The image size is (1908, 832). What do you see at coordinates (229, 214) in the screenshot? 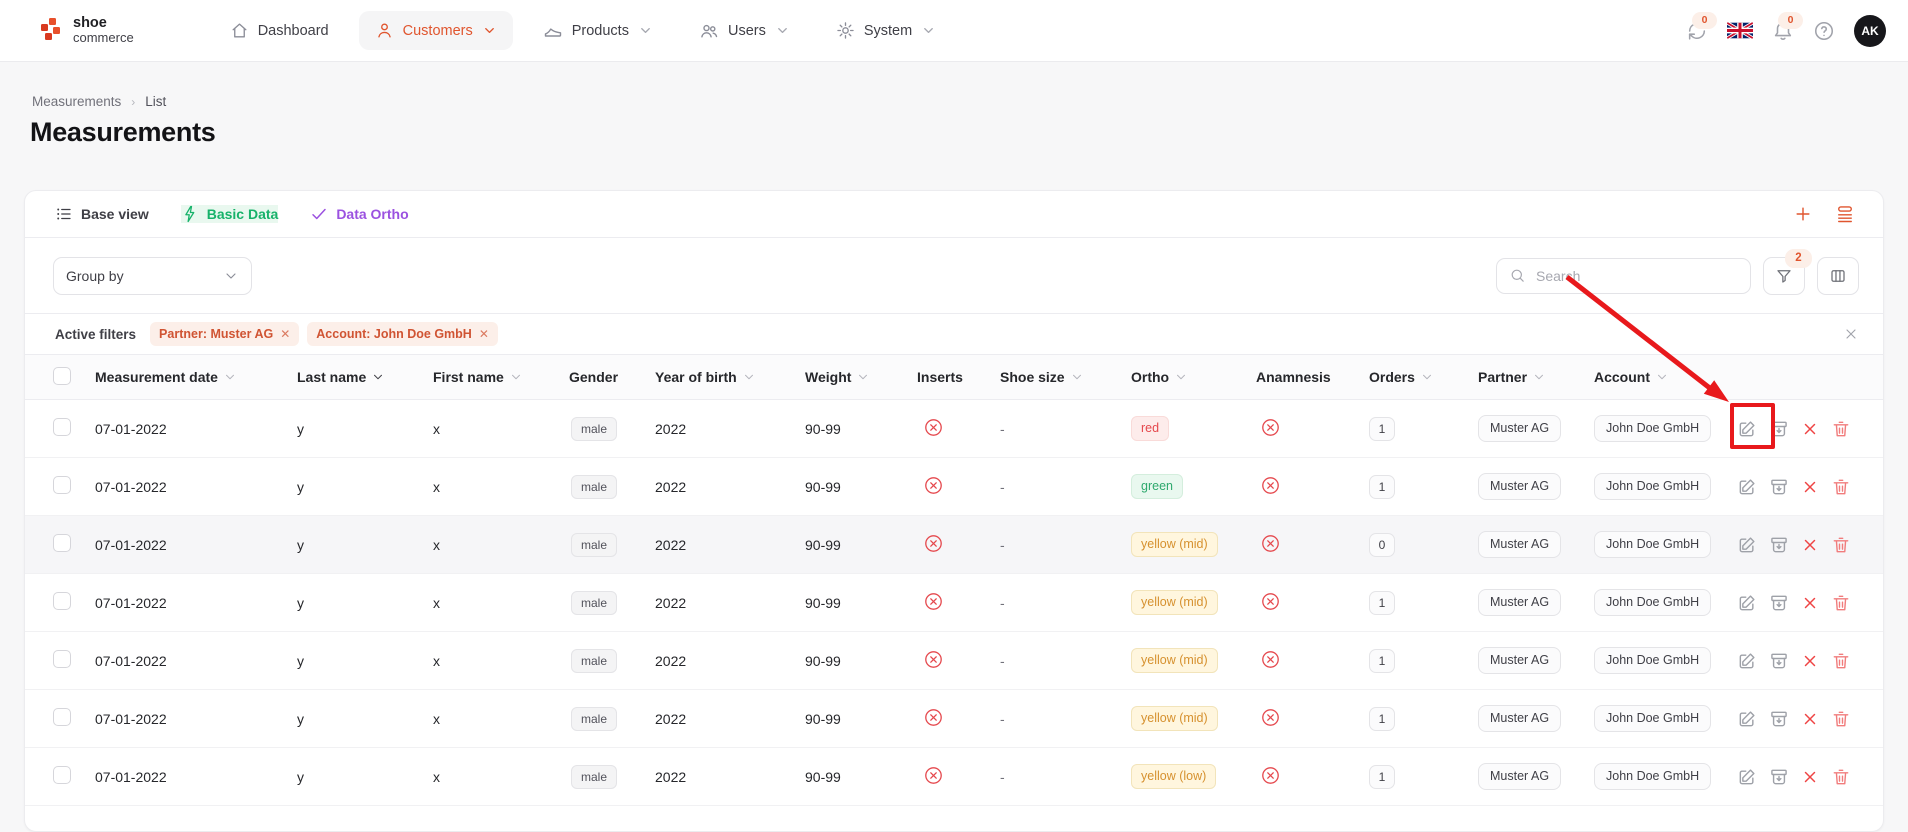
I see `view-tab-basic-data: Basic Data` at bounding box center [229, 214].